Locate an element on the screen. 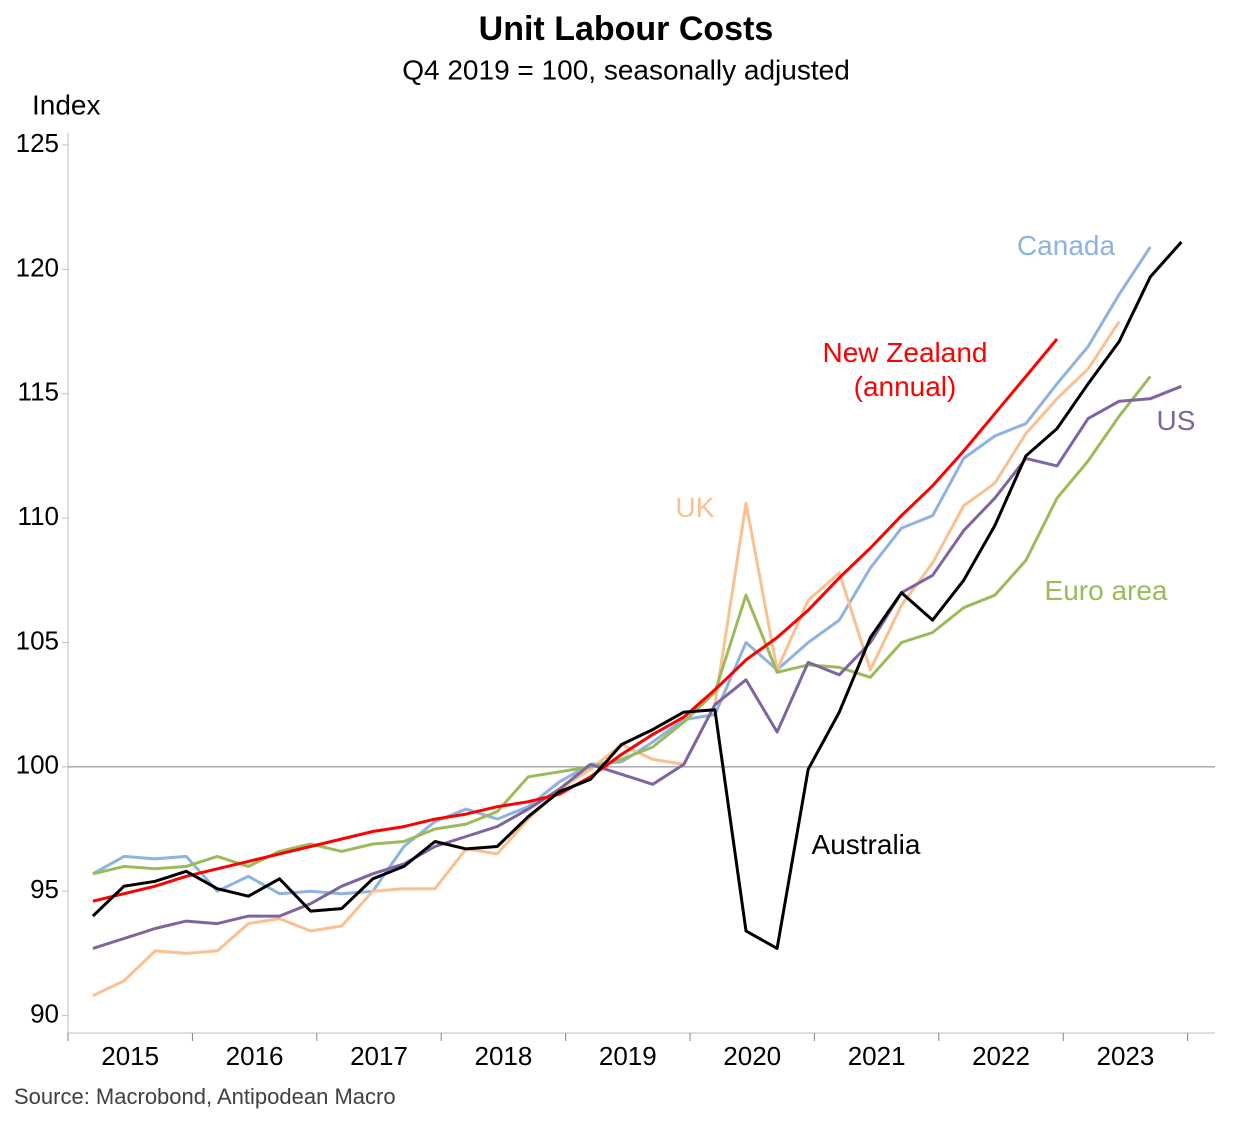 This screenshot has height=1122, width=1253. series-label: Euro area is located at coordinates (1106, 590).